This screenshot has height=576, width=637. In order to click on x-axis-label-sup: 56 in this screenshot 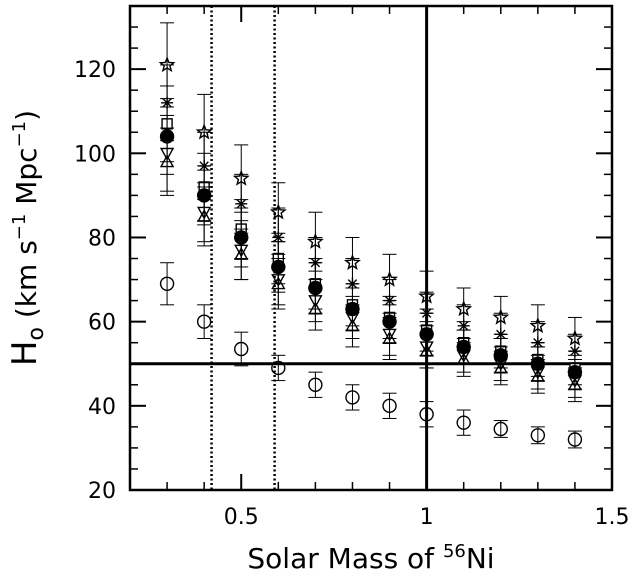, I will do `click(454, 551)`.